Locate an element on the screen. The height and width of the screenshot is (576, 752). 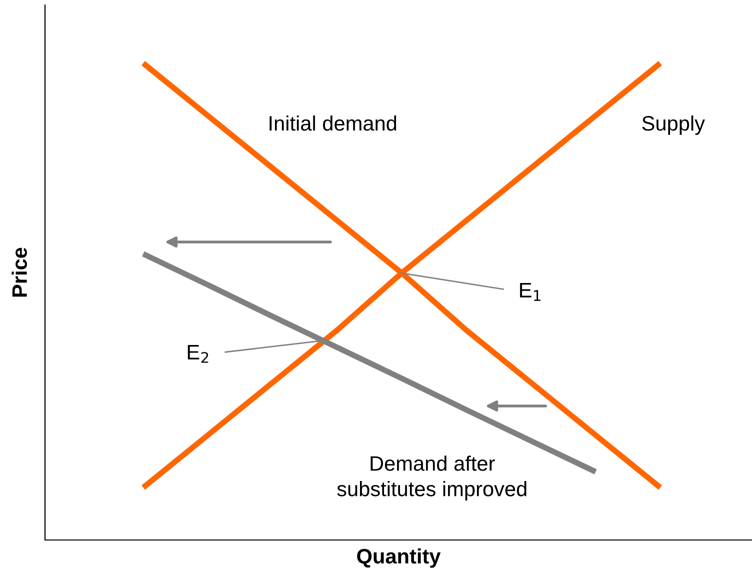
series-label: Demand after substitutes improved is located at coordinates (431, 478).